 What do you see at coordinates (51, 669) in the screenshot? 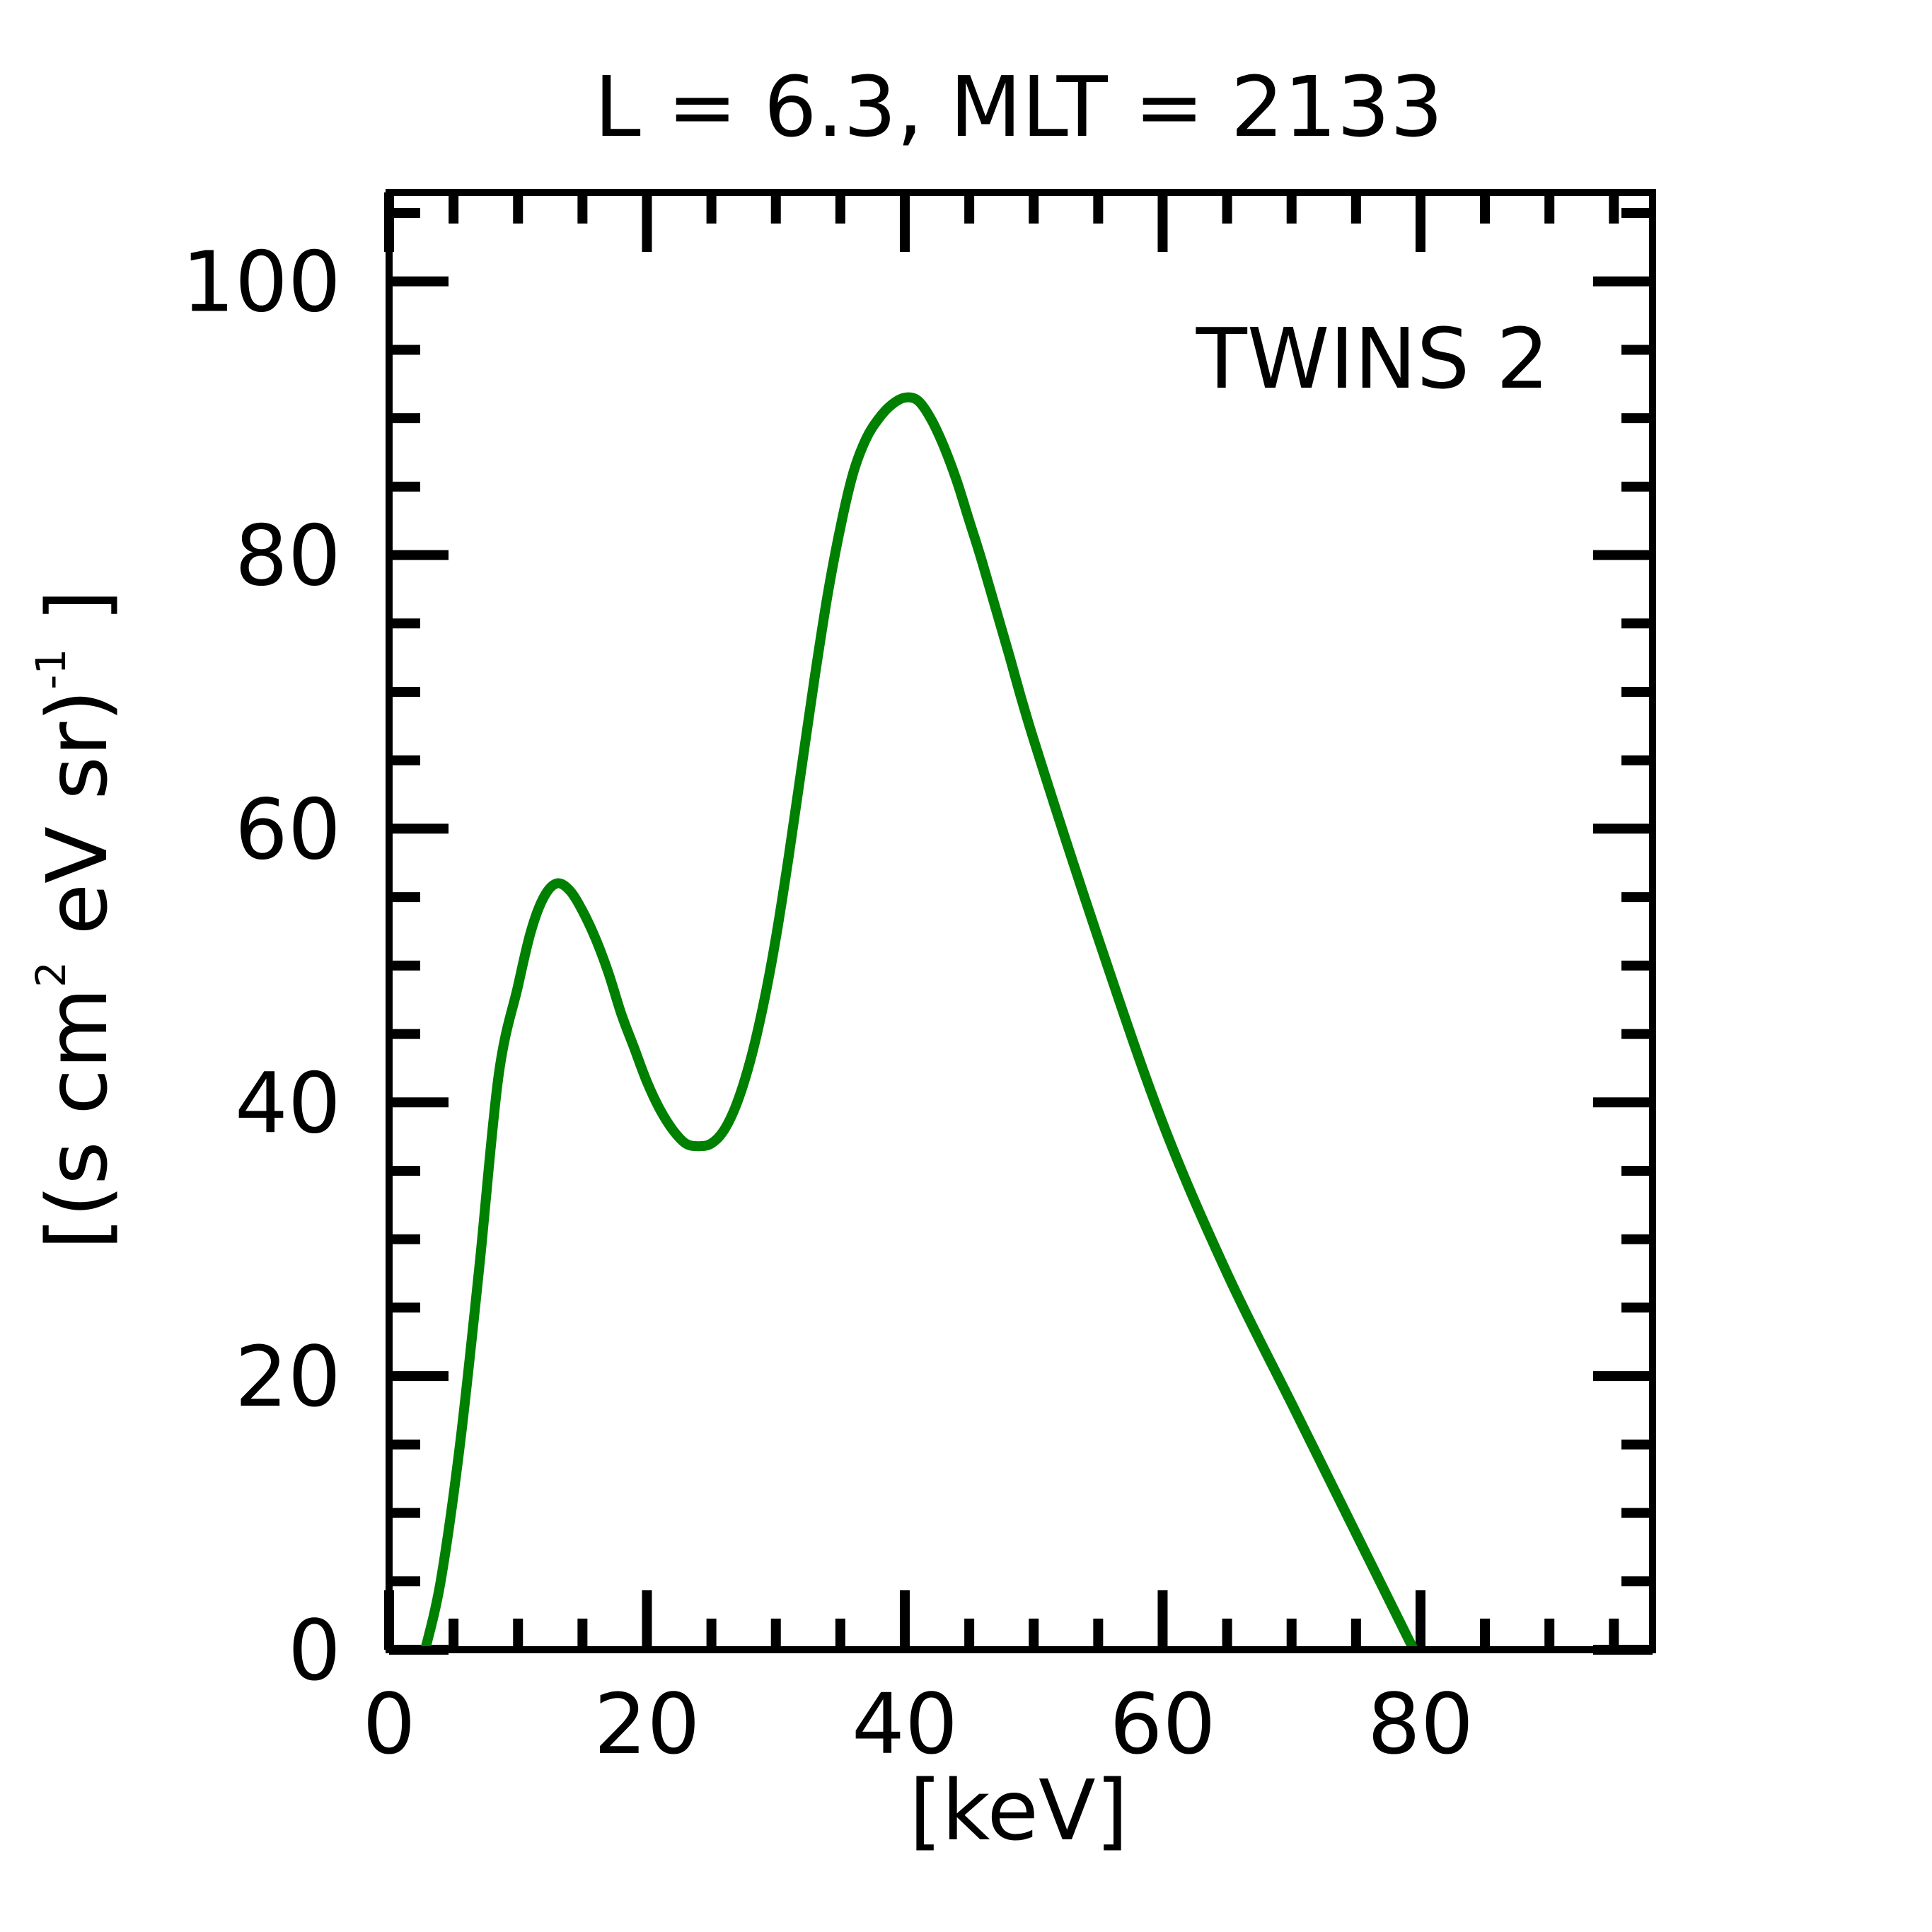
I see `y-axis-label-sup-minus1: -1` at bounding box center [51, 669].